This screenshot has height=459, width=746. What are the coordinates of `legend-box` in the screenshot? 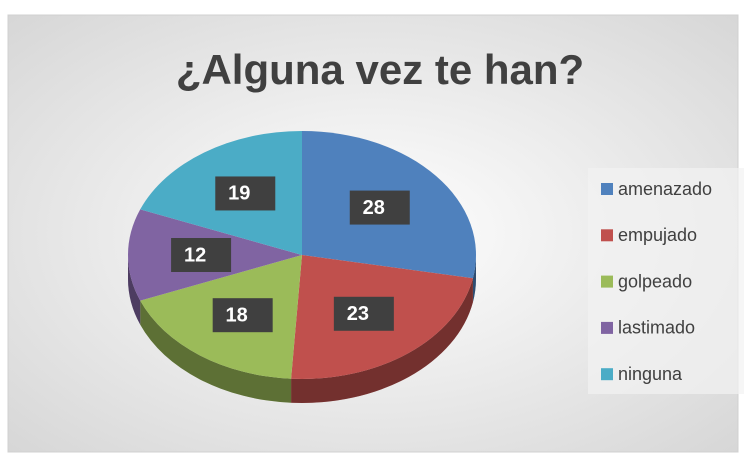 It's located at (666, 281).